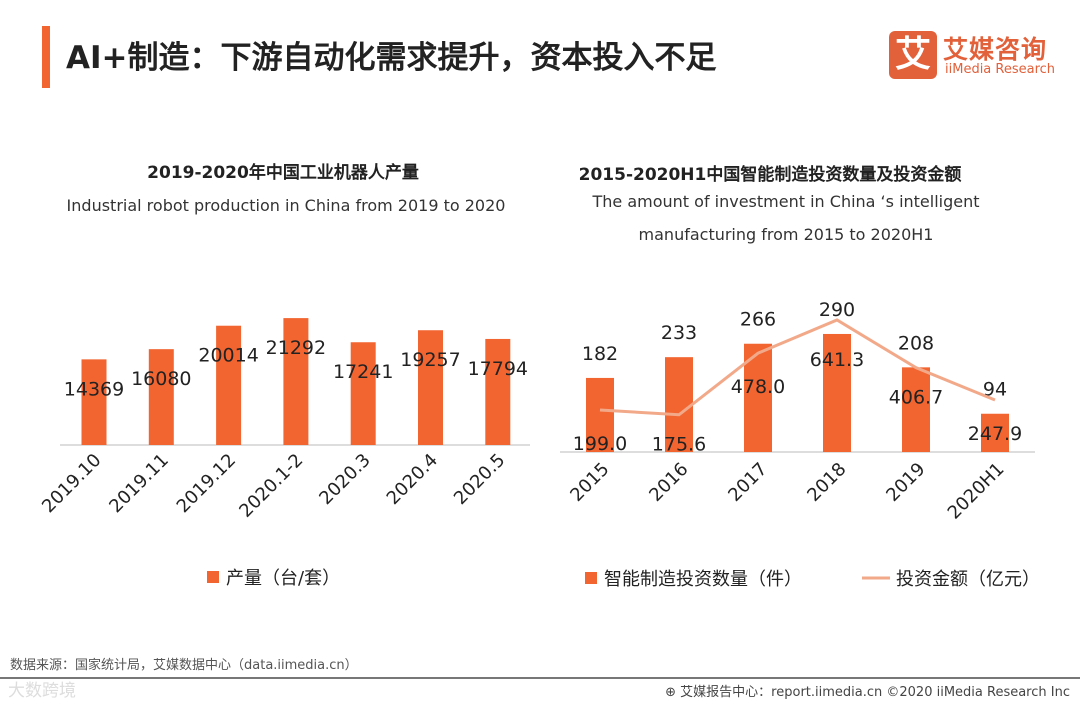 The width and height of the screenshot is (1080, 702). I want to click on data-label: 20014, so click(228, 356).